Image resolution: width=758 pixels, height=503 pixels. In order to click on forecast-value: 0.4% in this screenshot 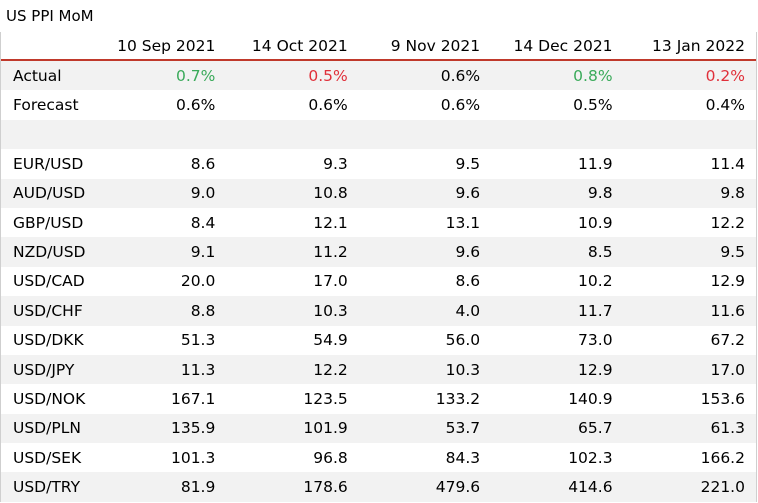, I will do `click(725, 105)`.